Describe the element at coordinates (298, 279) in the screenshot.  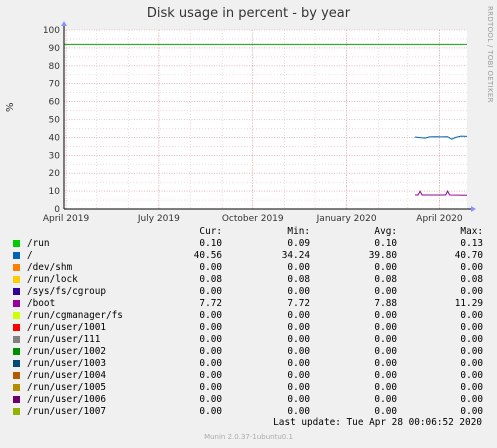
I see `legend-min: 0.08` at that location.